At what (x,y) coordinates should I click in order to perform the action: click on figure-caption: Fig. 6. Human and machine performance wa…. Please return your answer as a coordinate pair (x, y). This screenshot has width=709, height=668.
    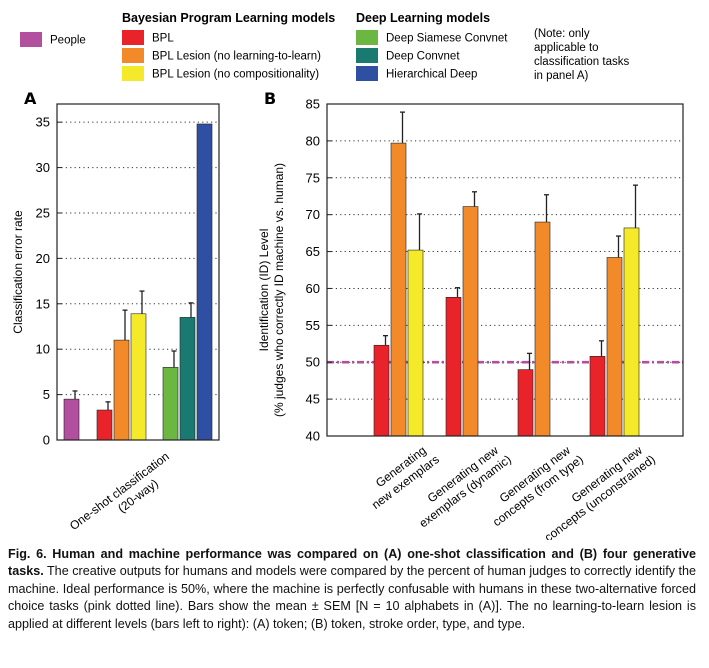
    Looking at the image, I should click on (352, 589).